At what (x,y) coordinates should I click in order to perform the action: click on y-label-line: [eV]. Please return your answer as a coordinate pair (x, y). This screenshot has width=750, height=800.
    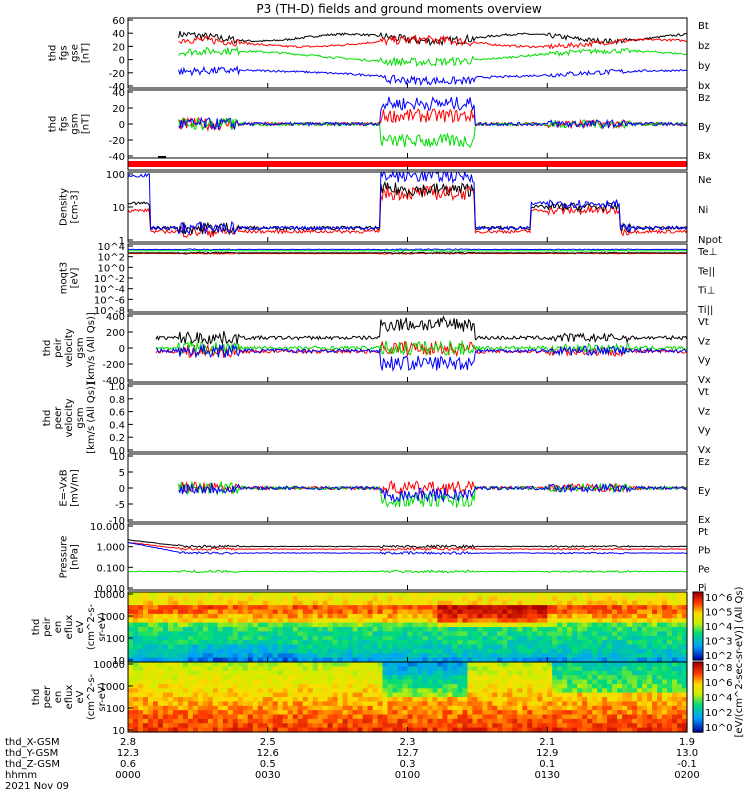
    Looking at the image, I should click on (75, 278).